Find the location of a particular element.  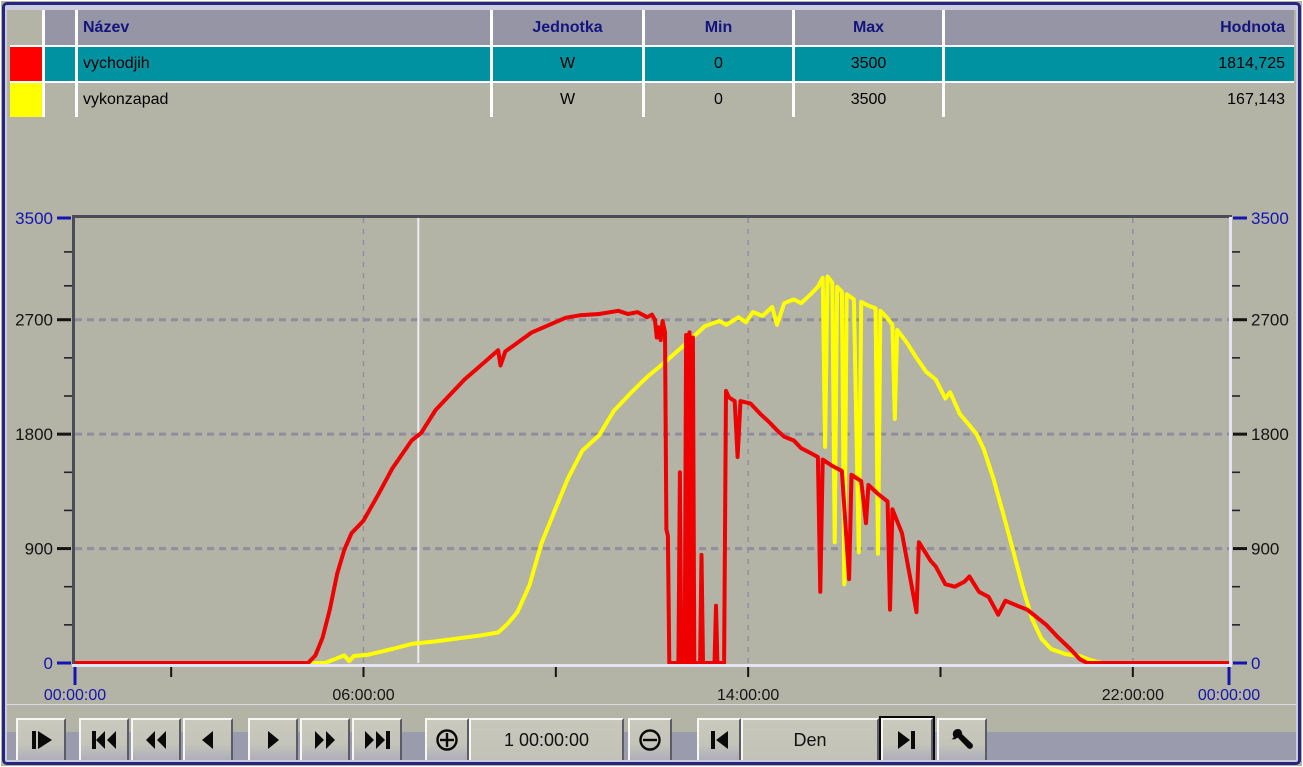

header-cell-max: Max is located at coordinates (868, 27).